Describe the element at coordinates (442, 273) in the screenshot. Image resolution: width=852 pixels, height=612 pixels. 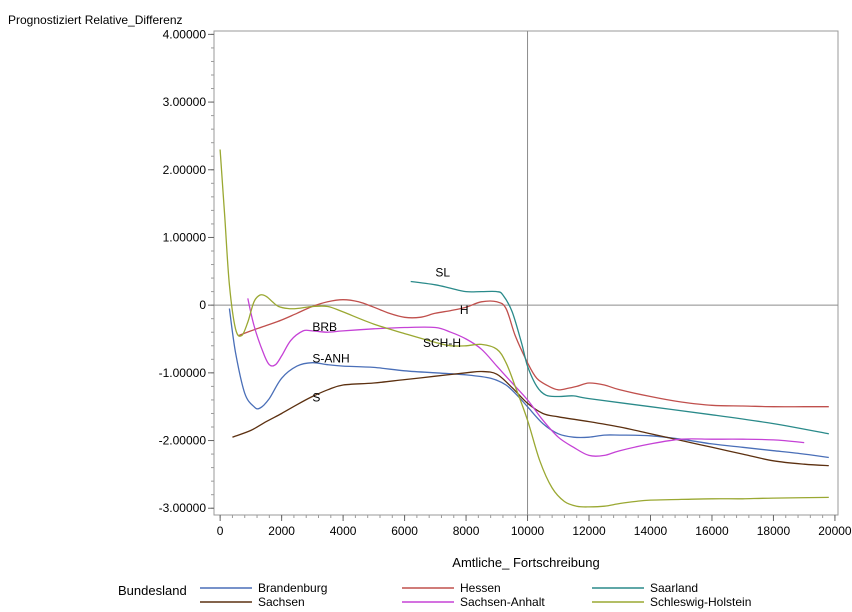
I see `series-label: SL` at that location.